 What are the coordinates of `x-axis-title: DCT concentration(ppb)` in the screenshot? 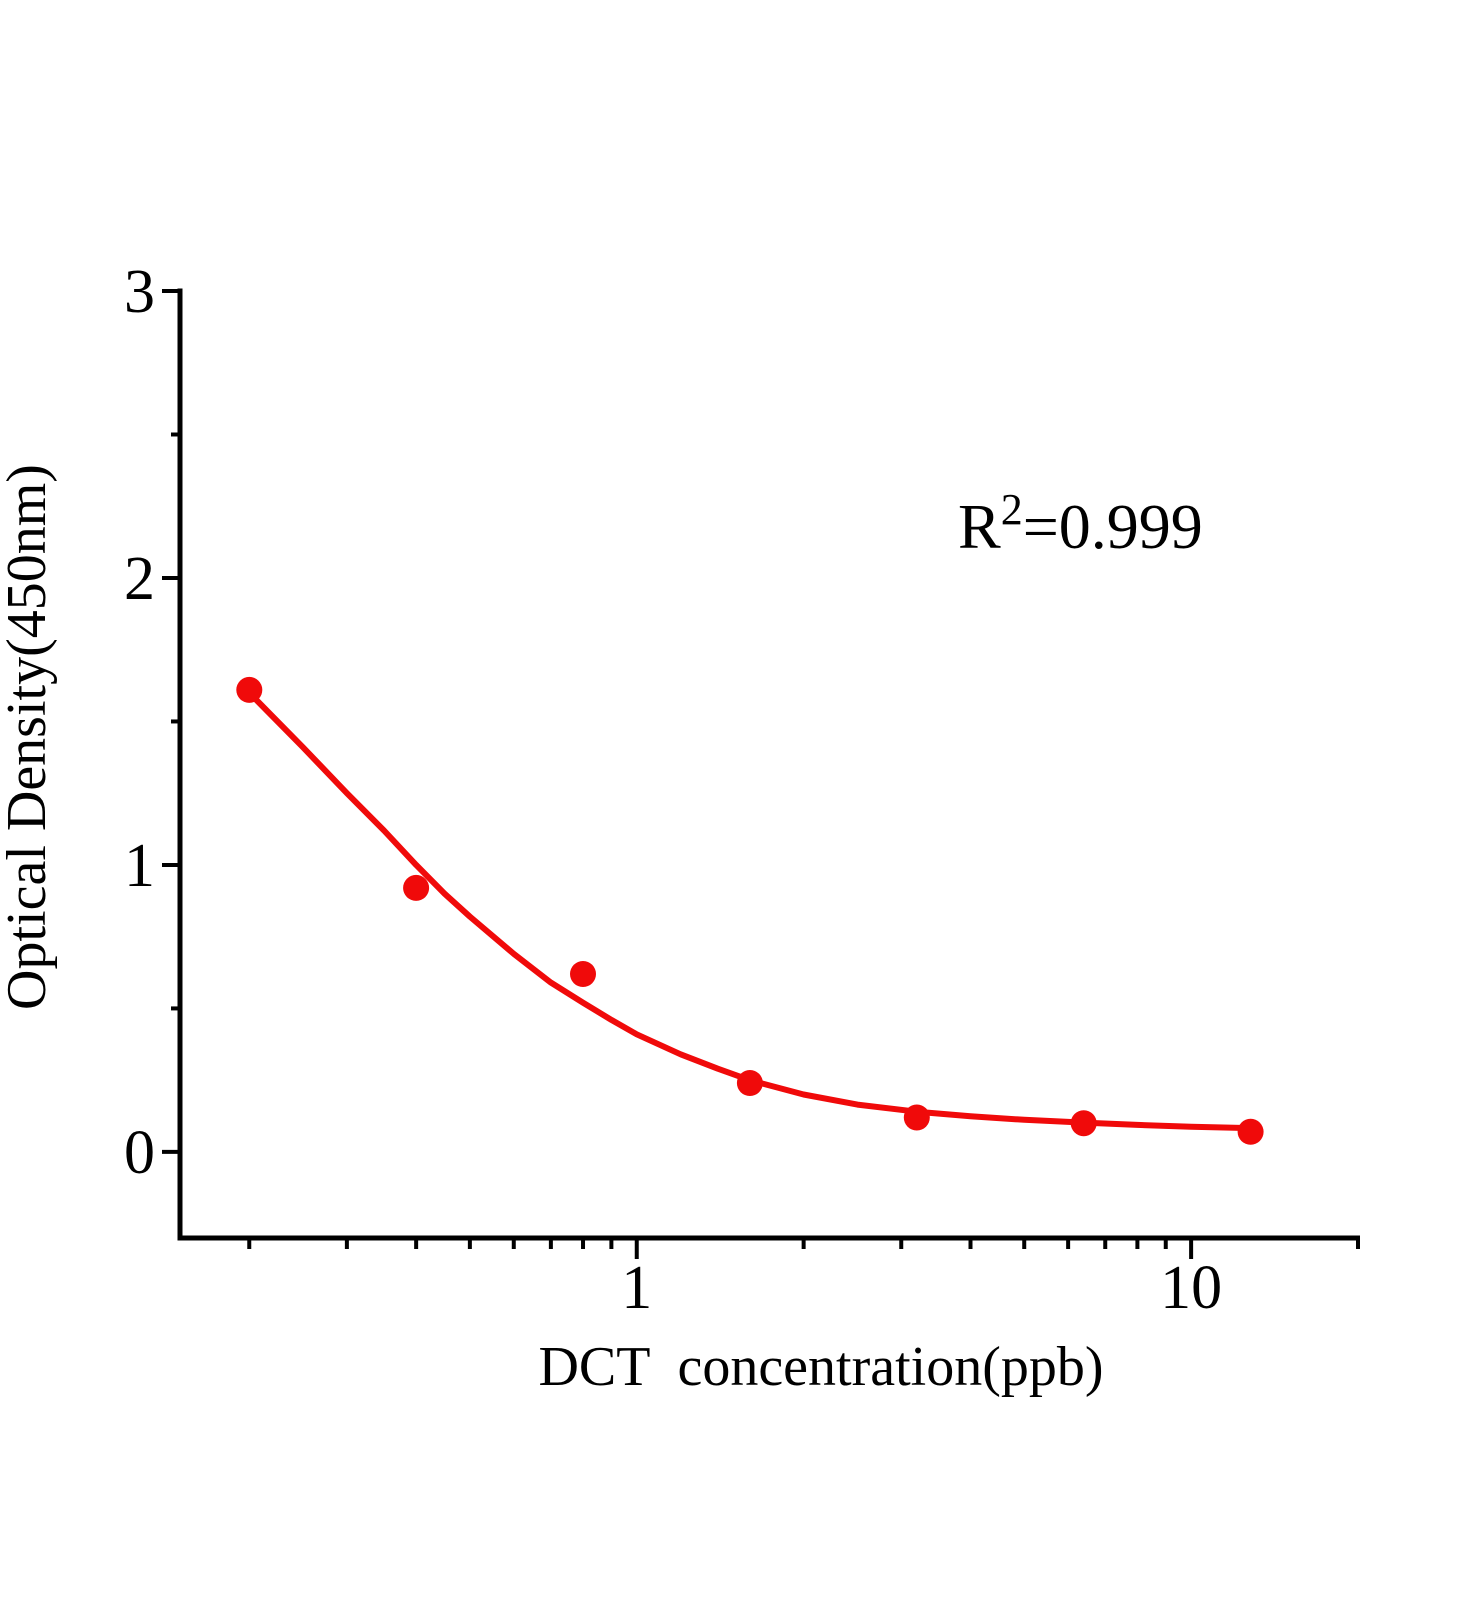 It's located at (820, 1367).